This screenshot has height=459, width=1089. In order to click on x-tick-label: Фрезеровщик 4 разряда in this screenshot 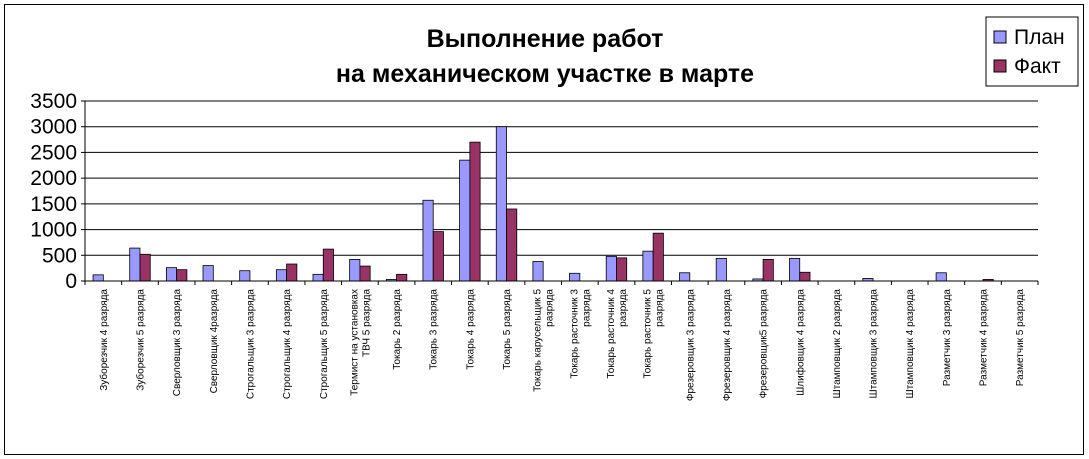, I will do `click(727, 345)`.